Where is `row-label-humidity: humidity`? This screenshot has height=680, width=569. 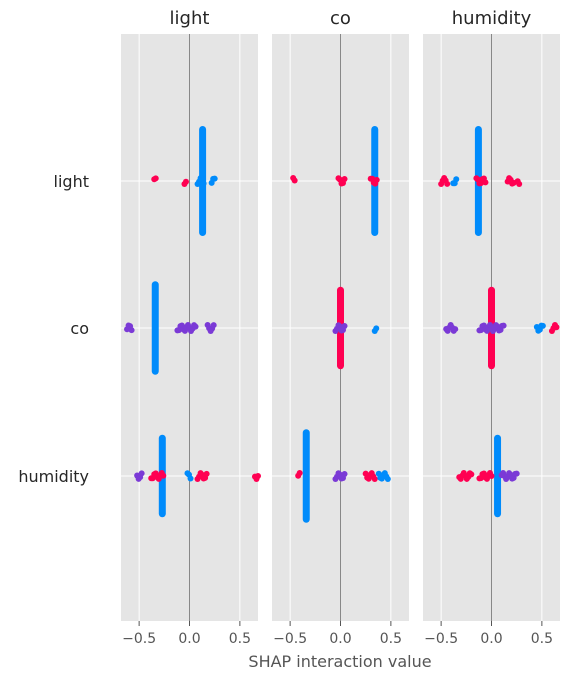
row-label-humidity: humidity is located at coordinates (53, 476).